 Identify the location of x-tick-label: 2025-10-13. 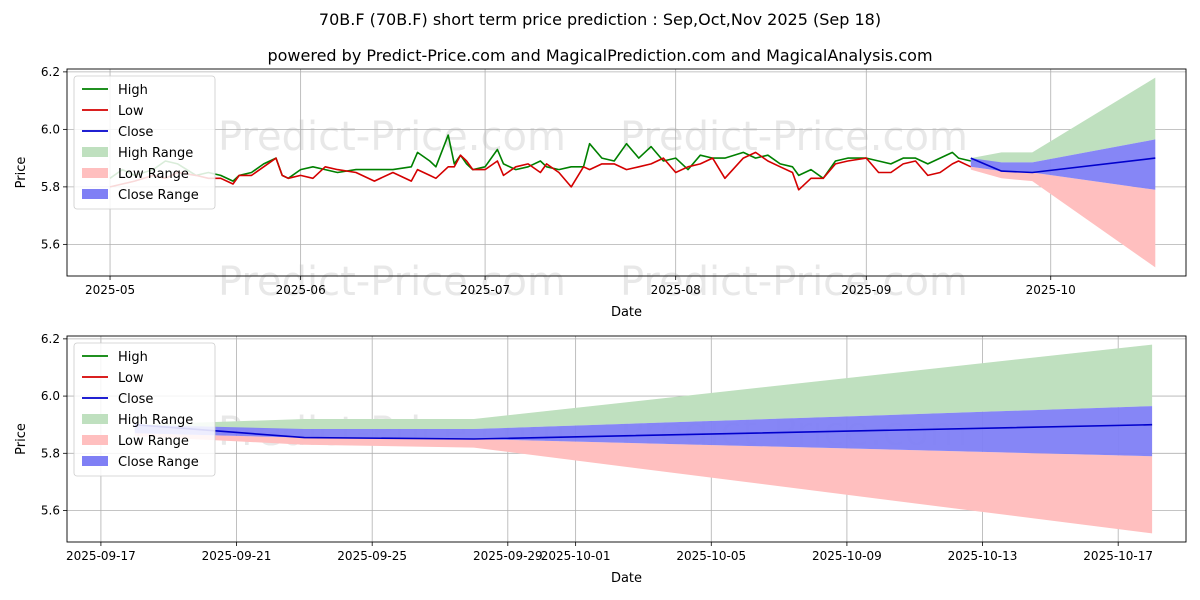
(983, 556).